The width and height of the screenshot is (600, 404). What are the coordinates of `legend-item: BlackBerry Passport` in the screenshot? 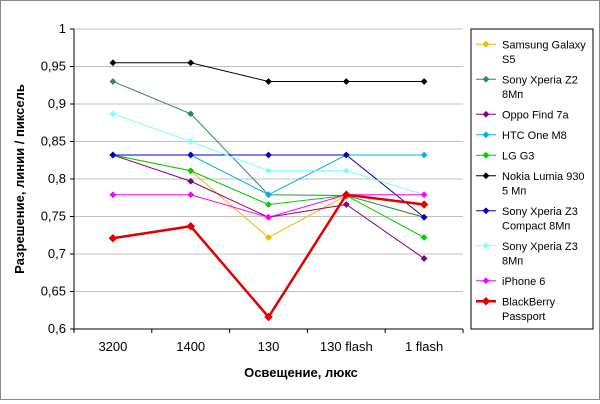 It's located at (516, 309).